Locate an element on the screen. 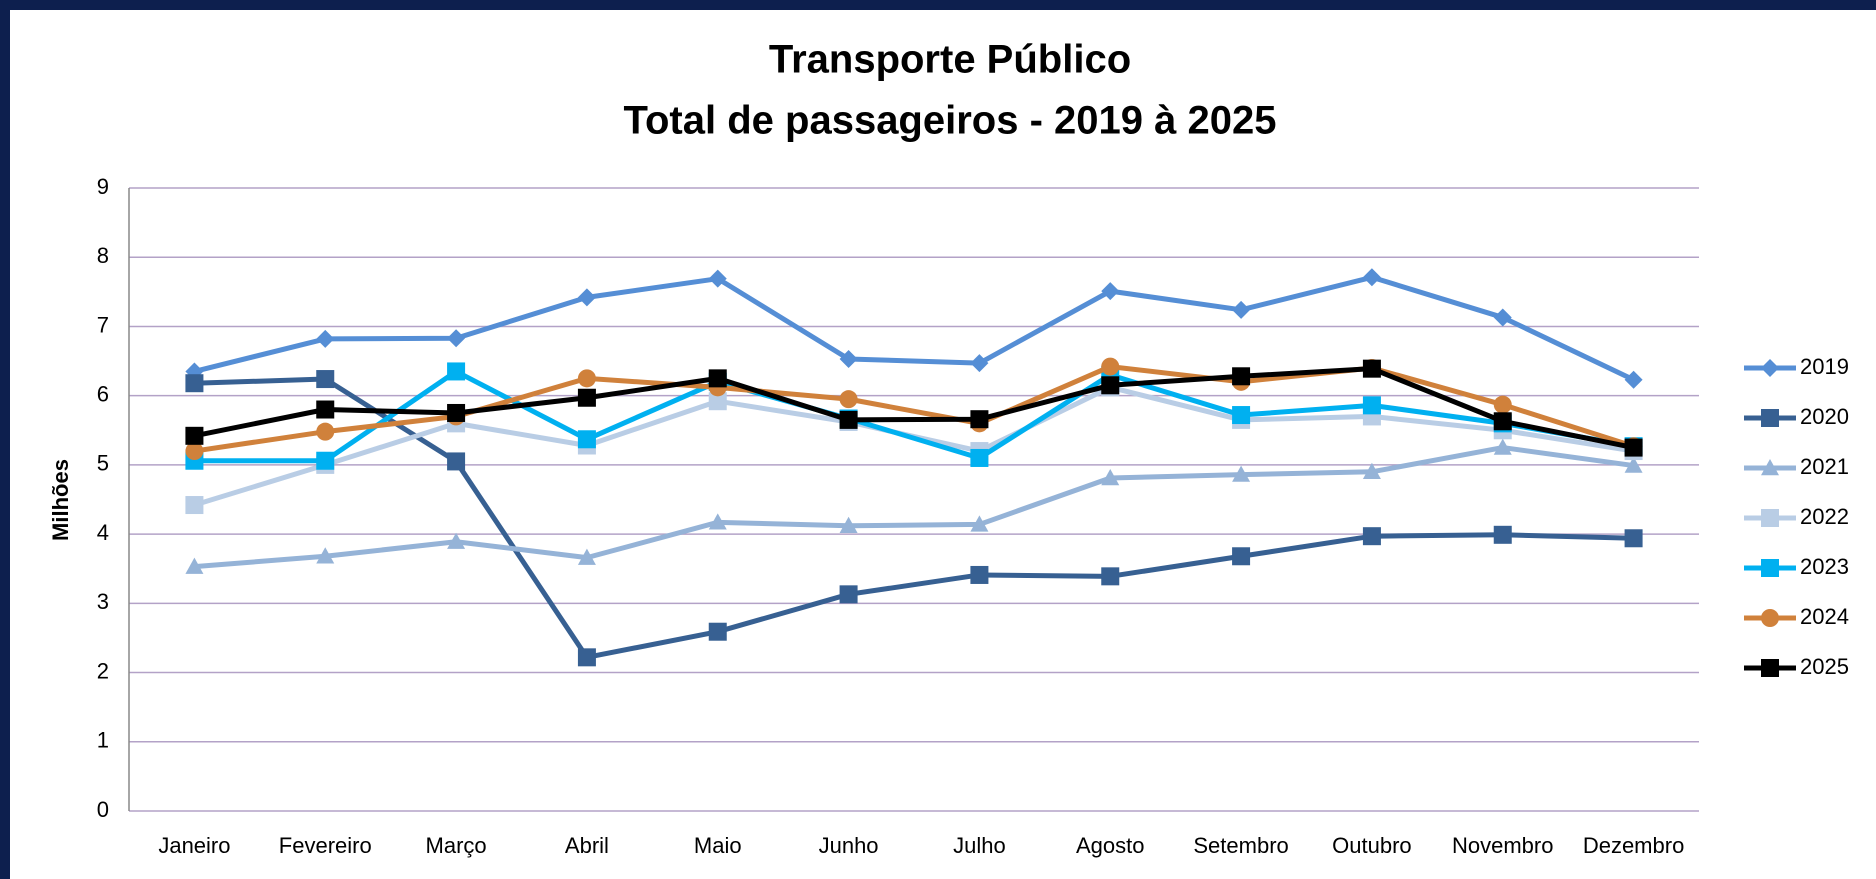 This screenshot has height=879, width=1876. x-tick-label: Dezembro is located at coordinates (1633, 845).